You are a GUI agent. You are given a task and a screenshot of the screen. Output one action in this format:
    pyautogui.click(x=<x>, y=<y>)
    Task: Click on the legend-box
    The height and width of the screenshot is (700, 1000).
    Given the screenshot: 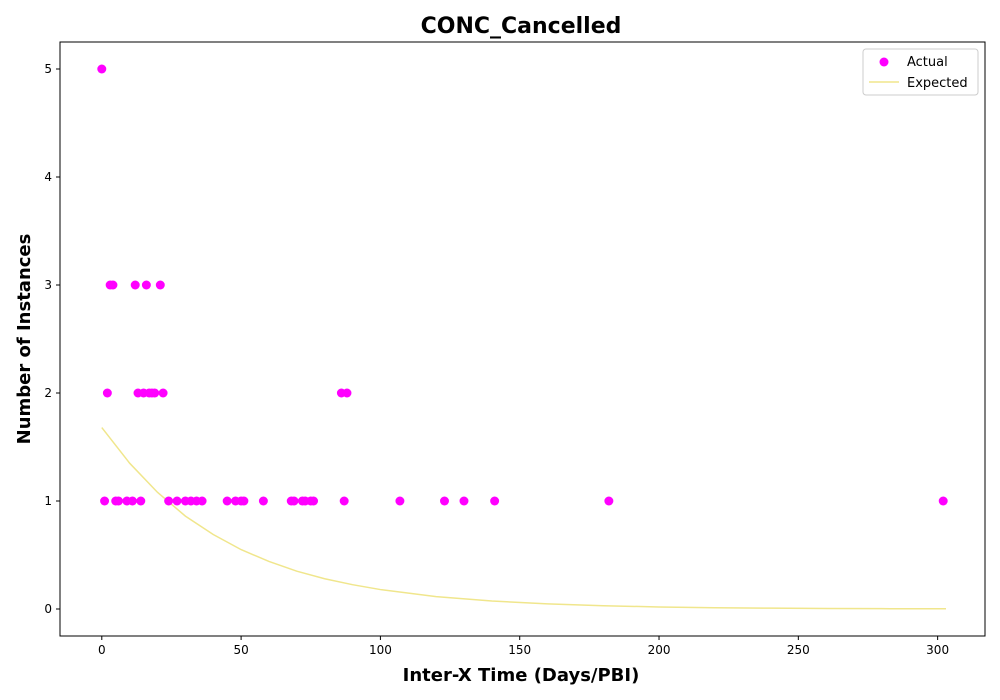 What is the action you would take?
    pyautogui.click(x=920, y=72)
    